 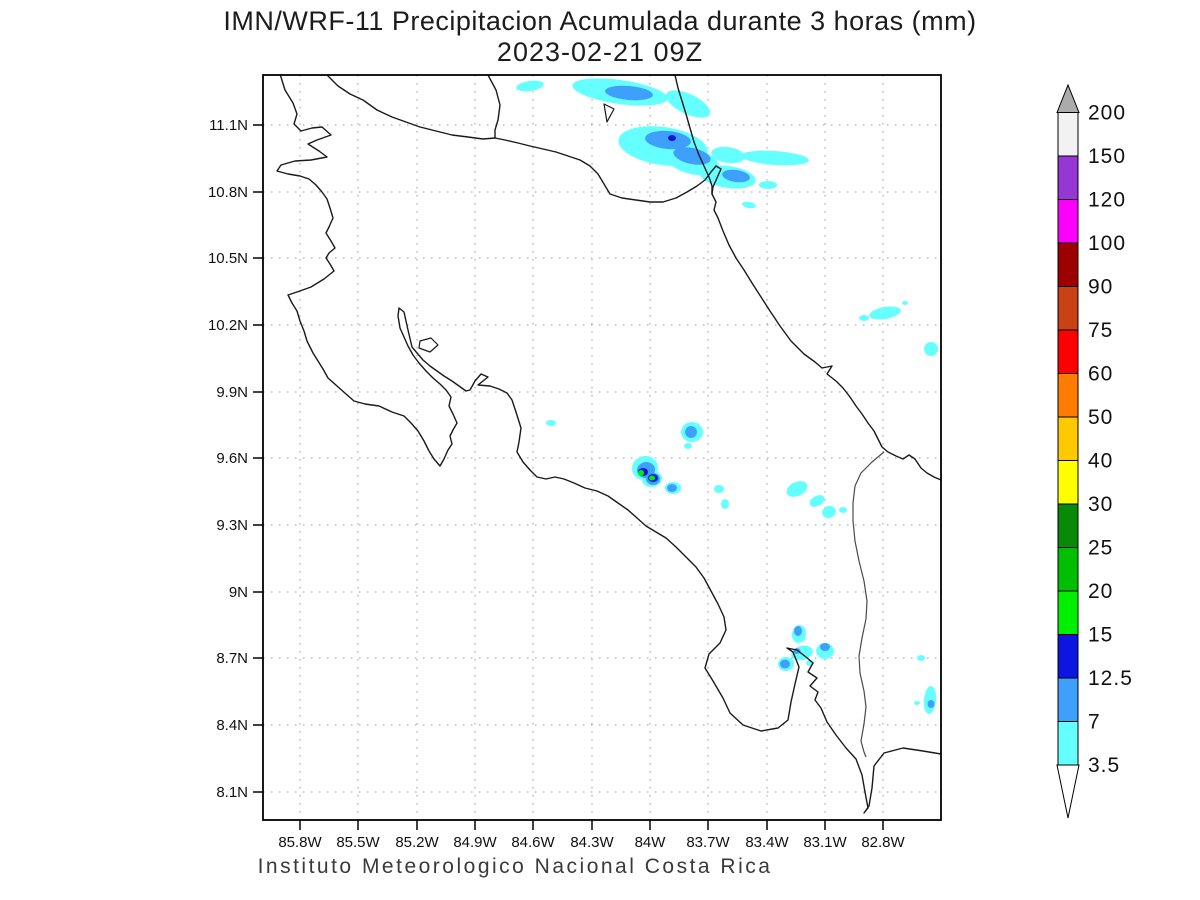 What do you see at coordinates (1104, 765) in the screenshot?
I see `colorbar-label: 3.5` at bounding box center [1104, 765].